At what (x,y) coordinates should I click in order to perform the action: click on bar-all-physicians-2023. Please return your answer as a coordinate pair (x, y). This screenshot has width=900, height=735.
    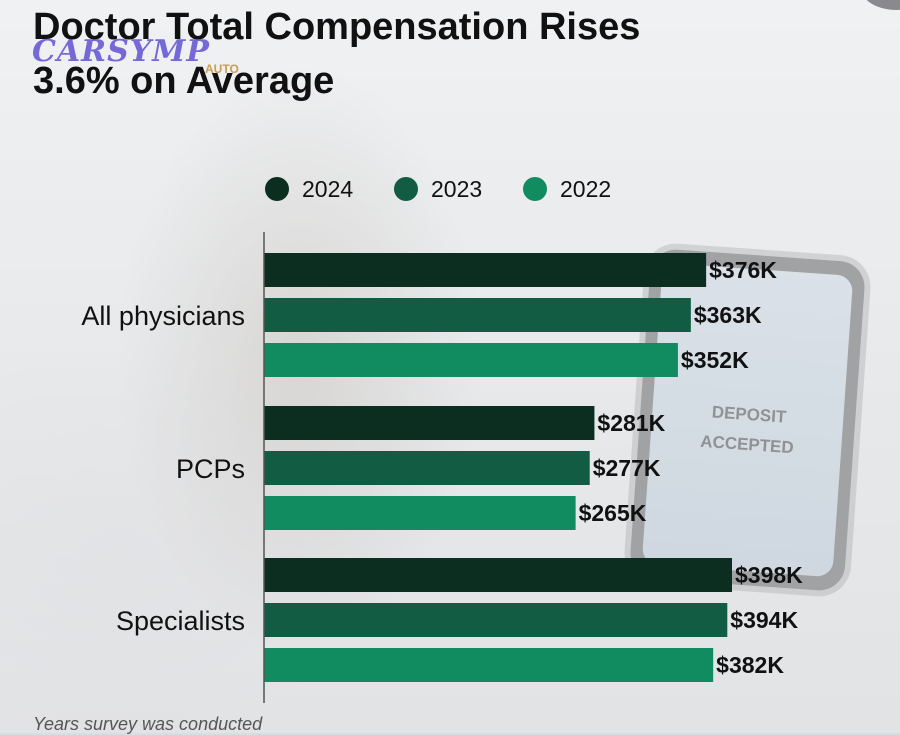
    Looking at the image, I should click on (477, 315).